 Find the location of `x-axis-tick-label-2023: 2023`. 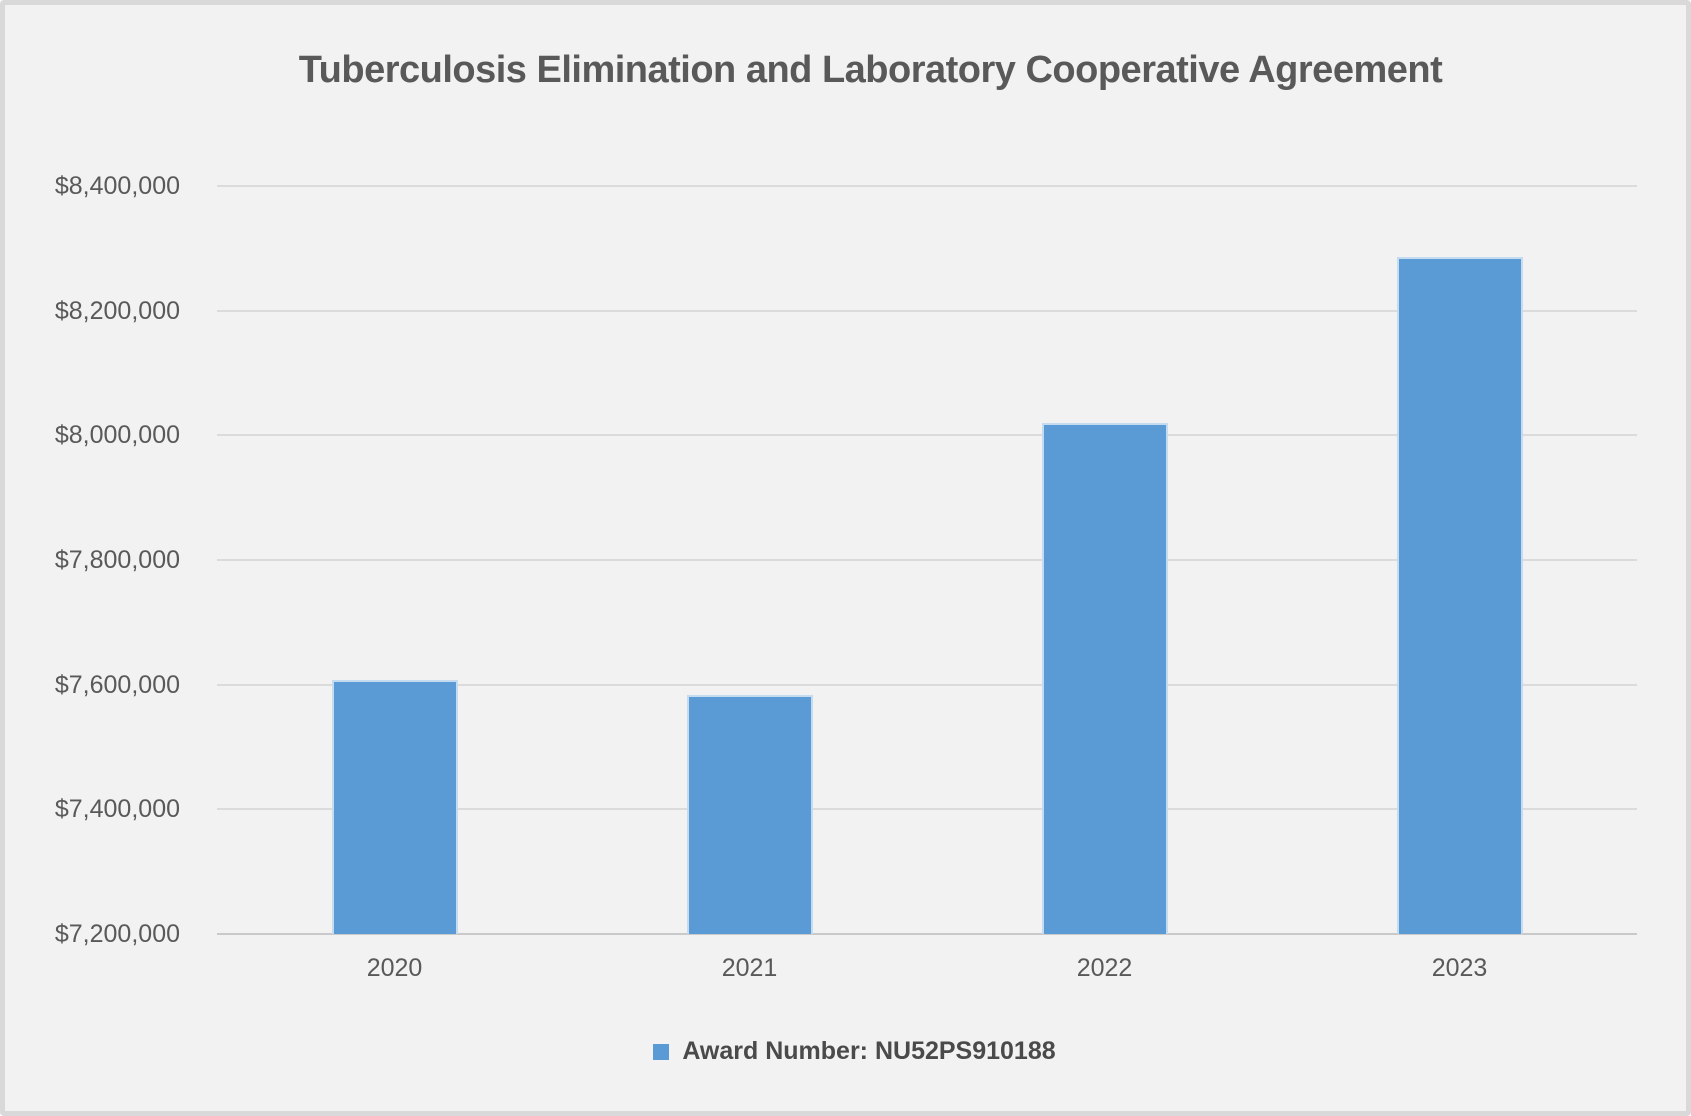

x-axis-tick-label-2023: 2023 is located at coordinates (1459, 968).